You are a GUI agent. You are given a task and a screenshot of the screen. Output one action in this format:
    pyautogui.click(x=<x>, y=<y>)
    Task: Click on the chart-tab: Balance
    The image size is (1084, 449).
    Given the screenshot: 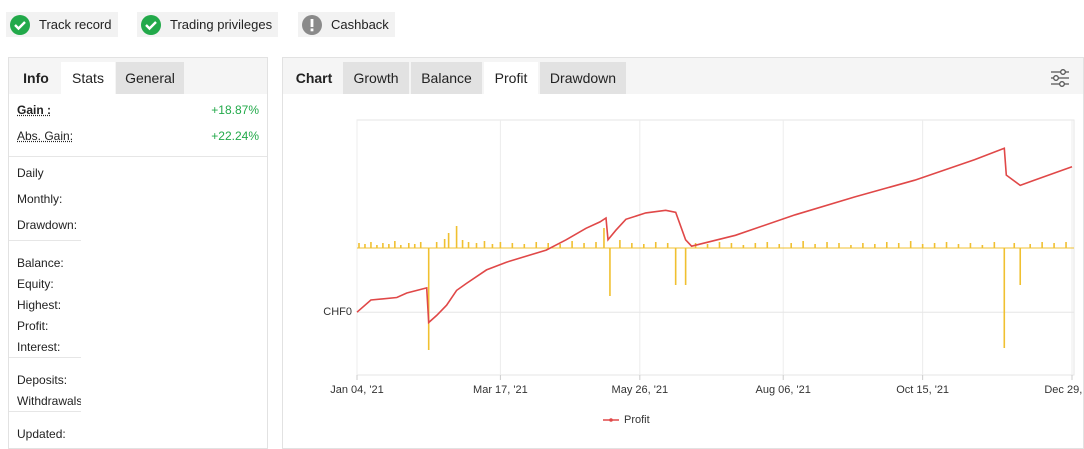 What is the action you would take?
    pyautogui.click(x=446, y=78)
    